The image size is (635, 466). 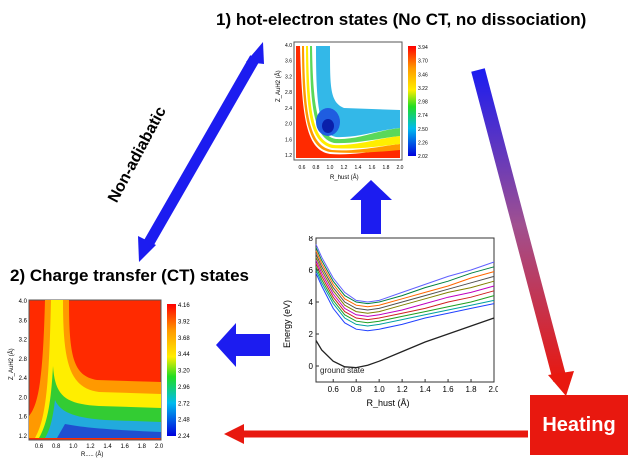 I want to click on y-tick-label: 6, so click(x=311, y=270).